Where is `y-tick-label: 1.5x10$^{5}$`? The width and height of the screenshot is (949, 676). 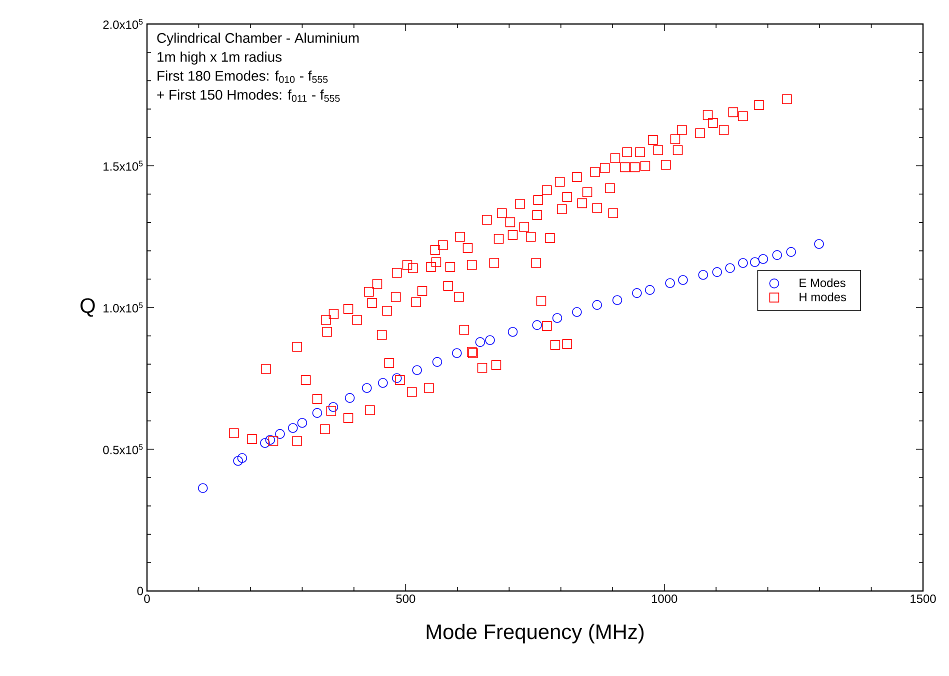 y-tick-label: 1.5x10$^{5}$ is located at coordinates (123, 165).